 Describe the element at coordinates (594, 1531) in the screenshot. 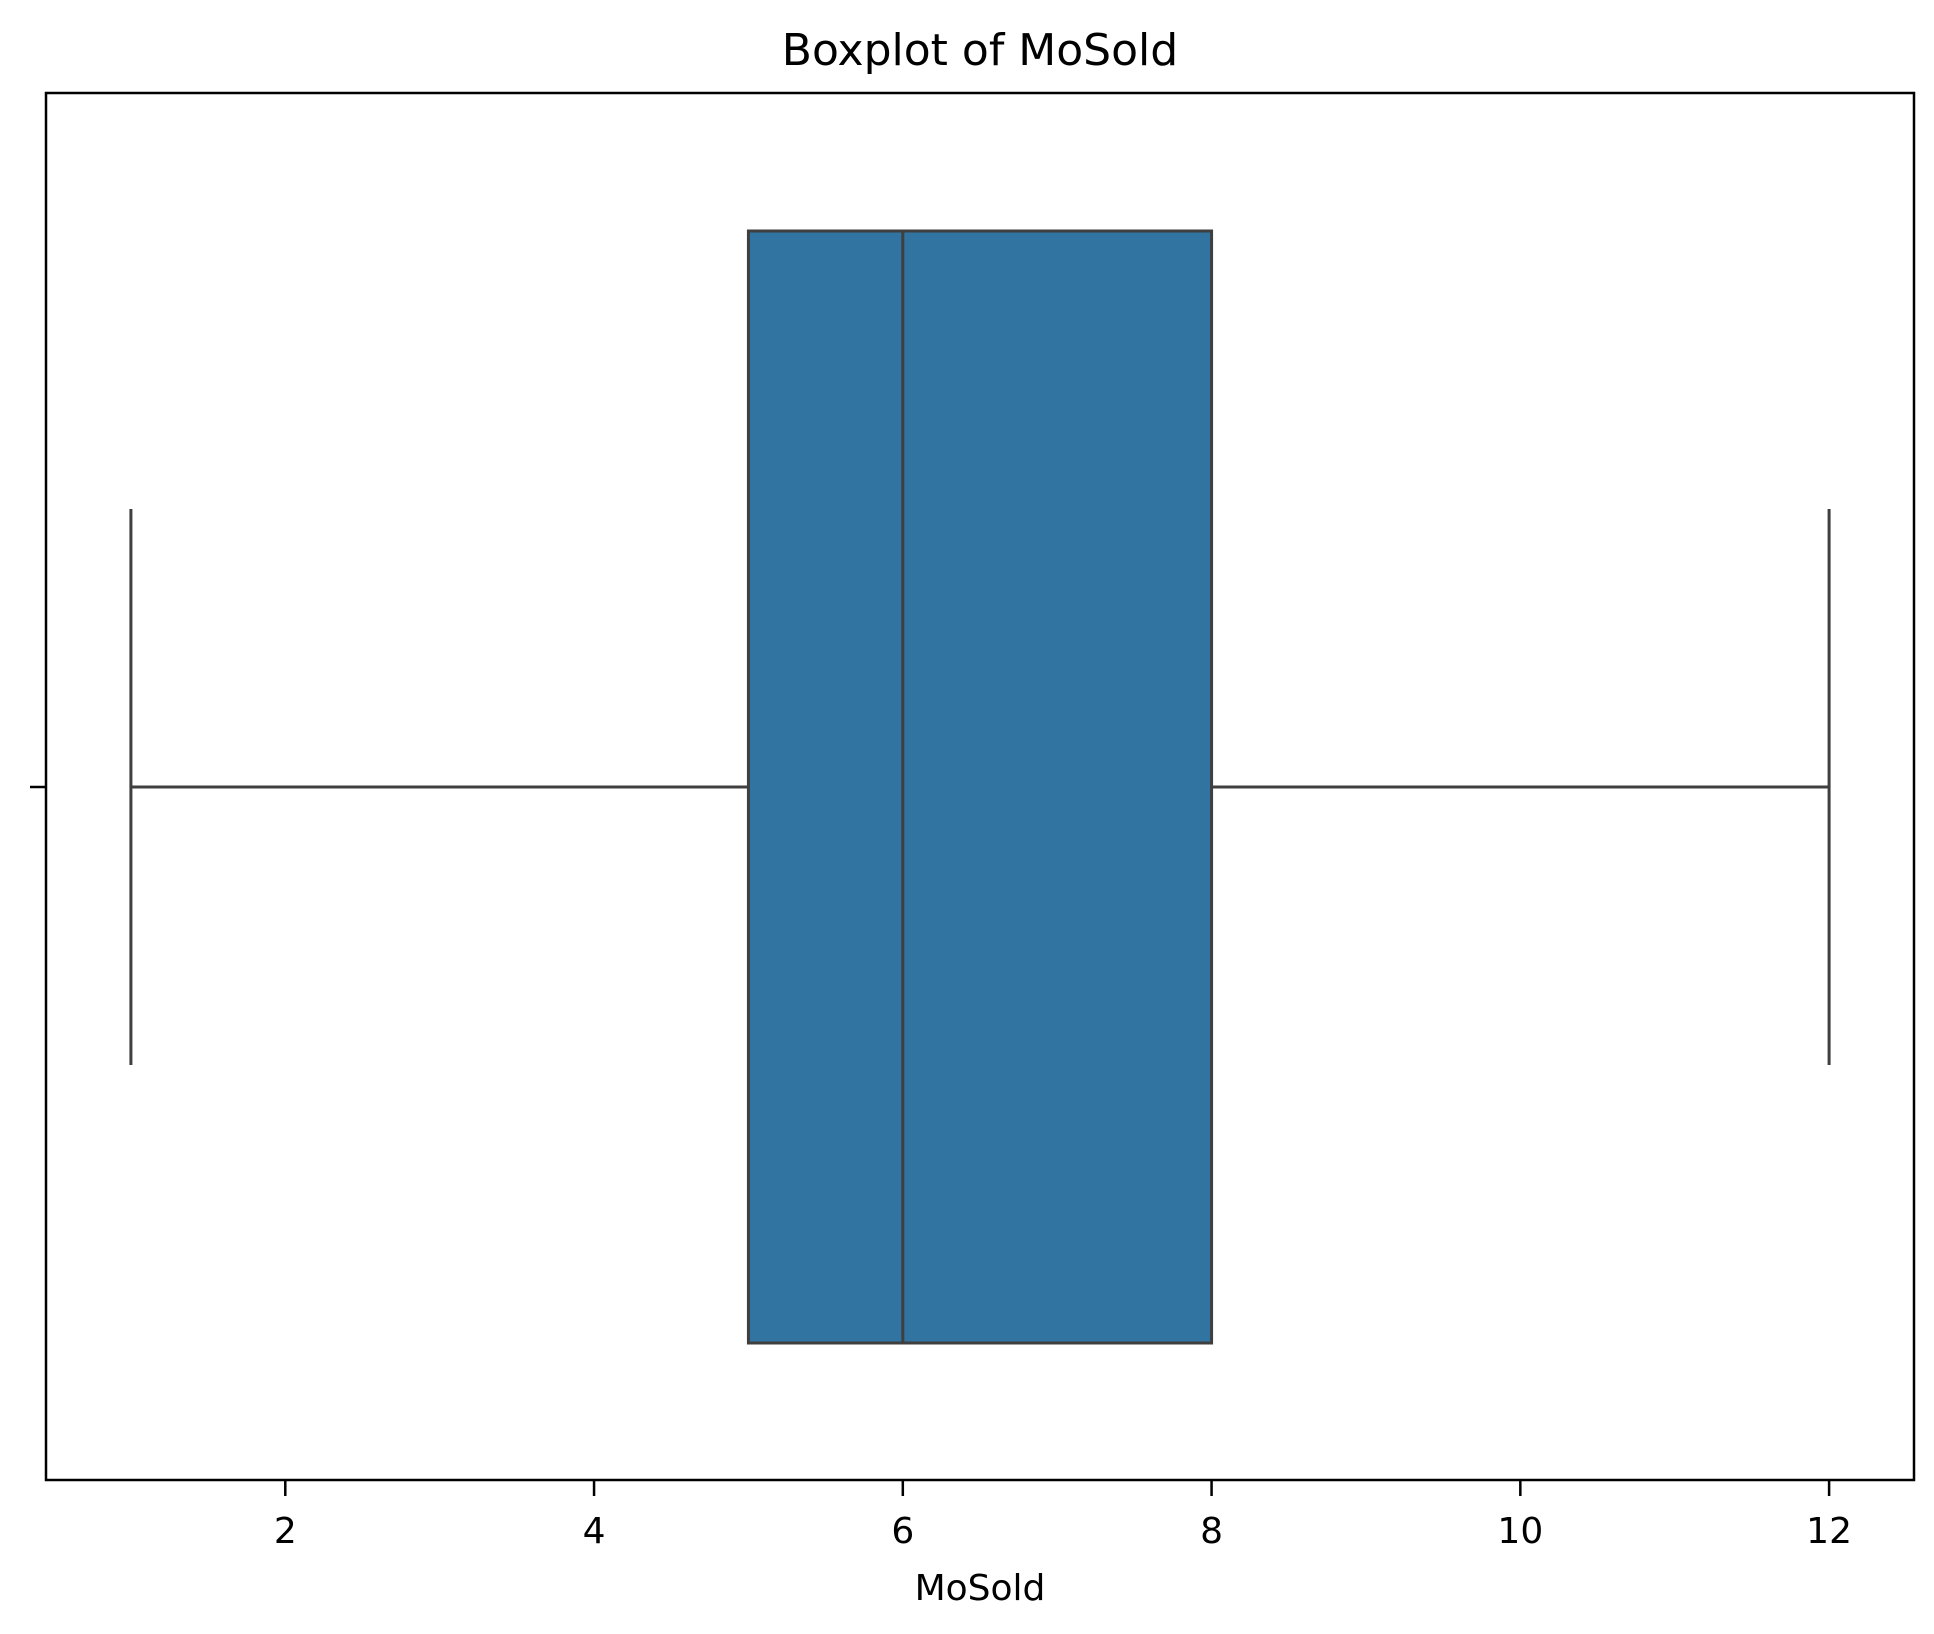

I see `x-tick-label: 4` at that location.